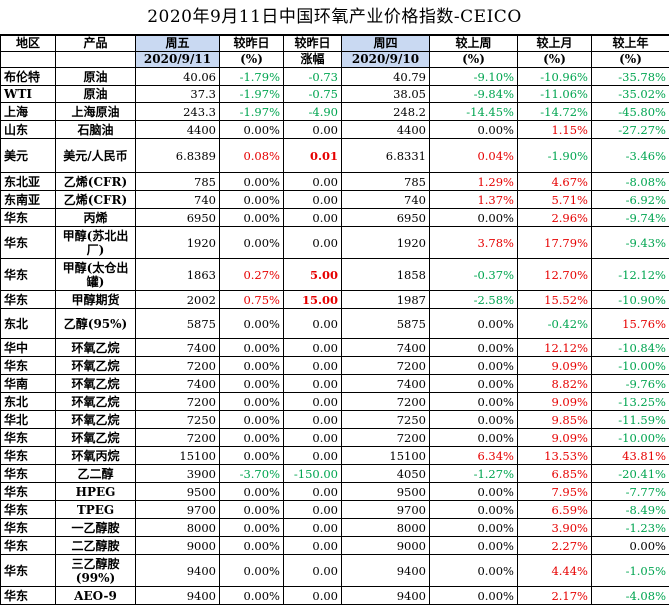 The height and width of the screenshot is (614, 669). What do you see at coordinates (95, 455) in the screenshot?
I see `cell-product: 环氧丙烷` at bounding box center [95, 455].